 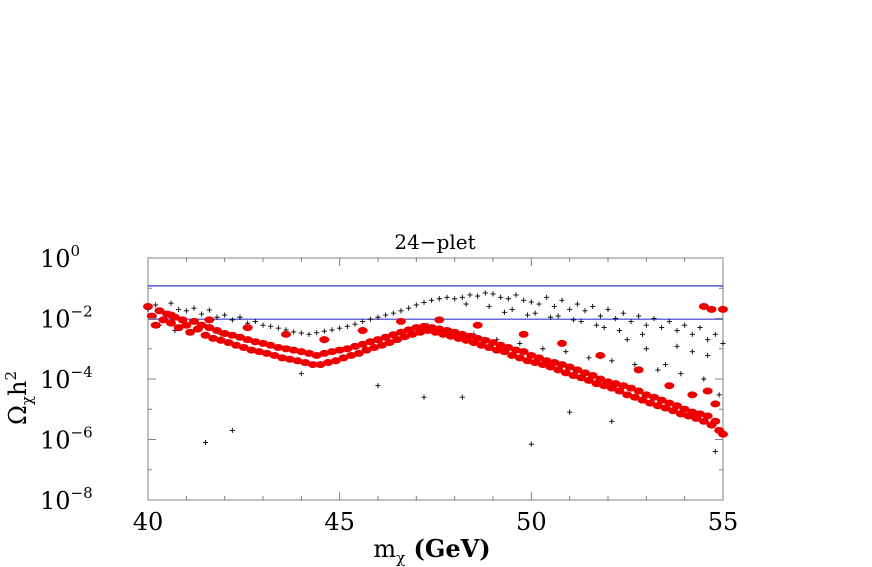 What do you see at coordinates (66, 318) in the screenshot?
I see `y-tick-label: 10⁻²` at bounding box center [66, 318].